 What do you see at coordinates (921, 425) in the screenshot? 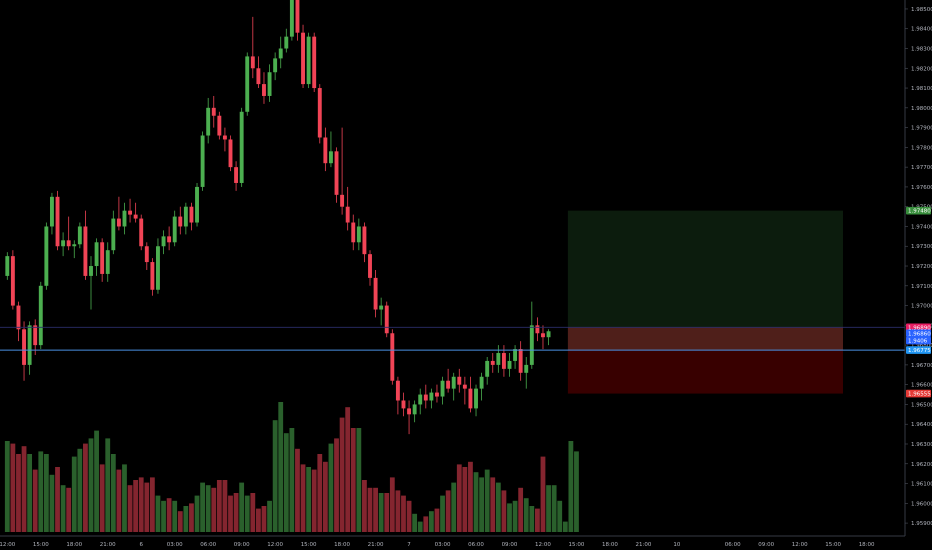
I see `price-tick-label: 1.96400` at bounding box center [921, 425].